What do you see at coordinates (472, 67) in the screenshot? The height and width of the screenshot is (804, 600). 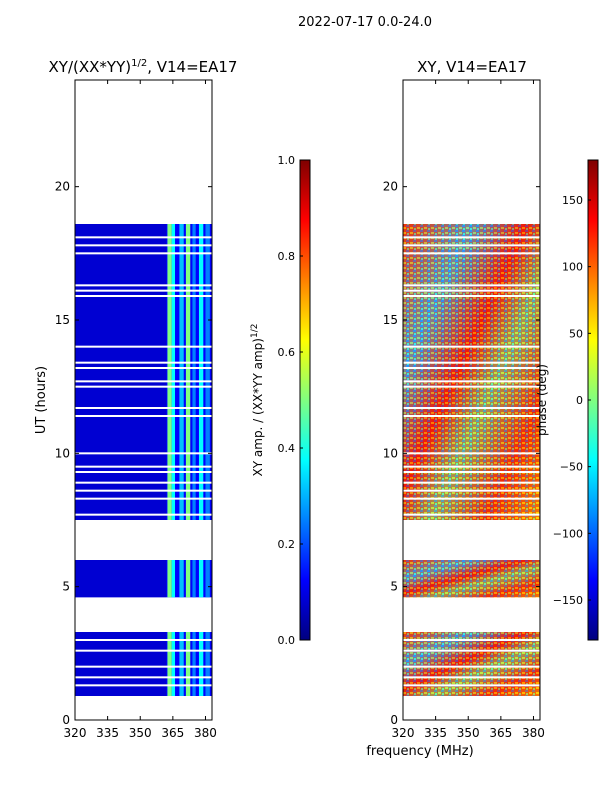 I see `phase-title: XY, V14=EA17` at bounding box center [472, 67].